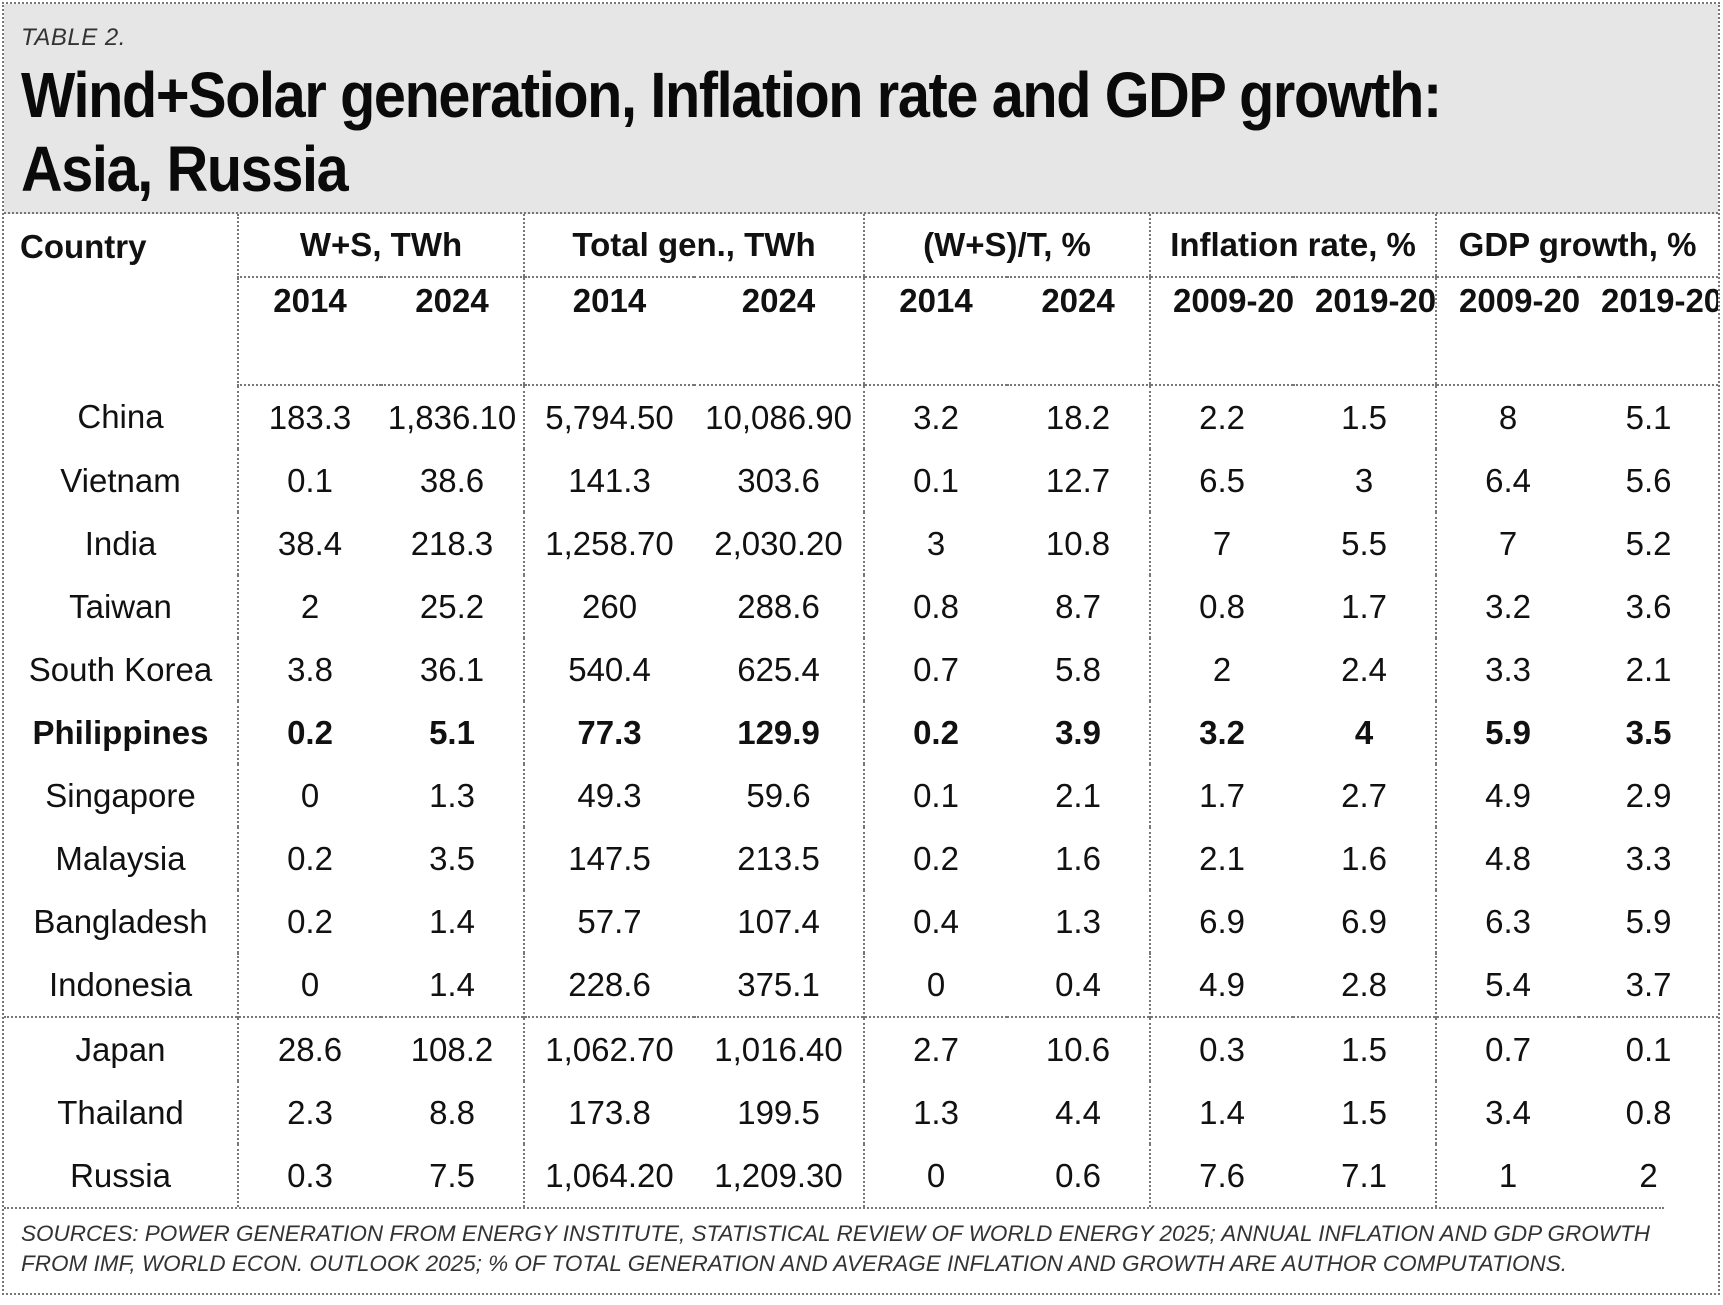  What do you see at coordinates (1078, 543) in the screenshot?
I see `value-cell: 10.8` at bounding box center [1078, 543].